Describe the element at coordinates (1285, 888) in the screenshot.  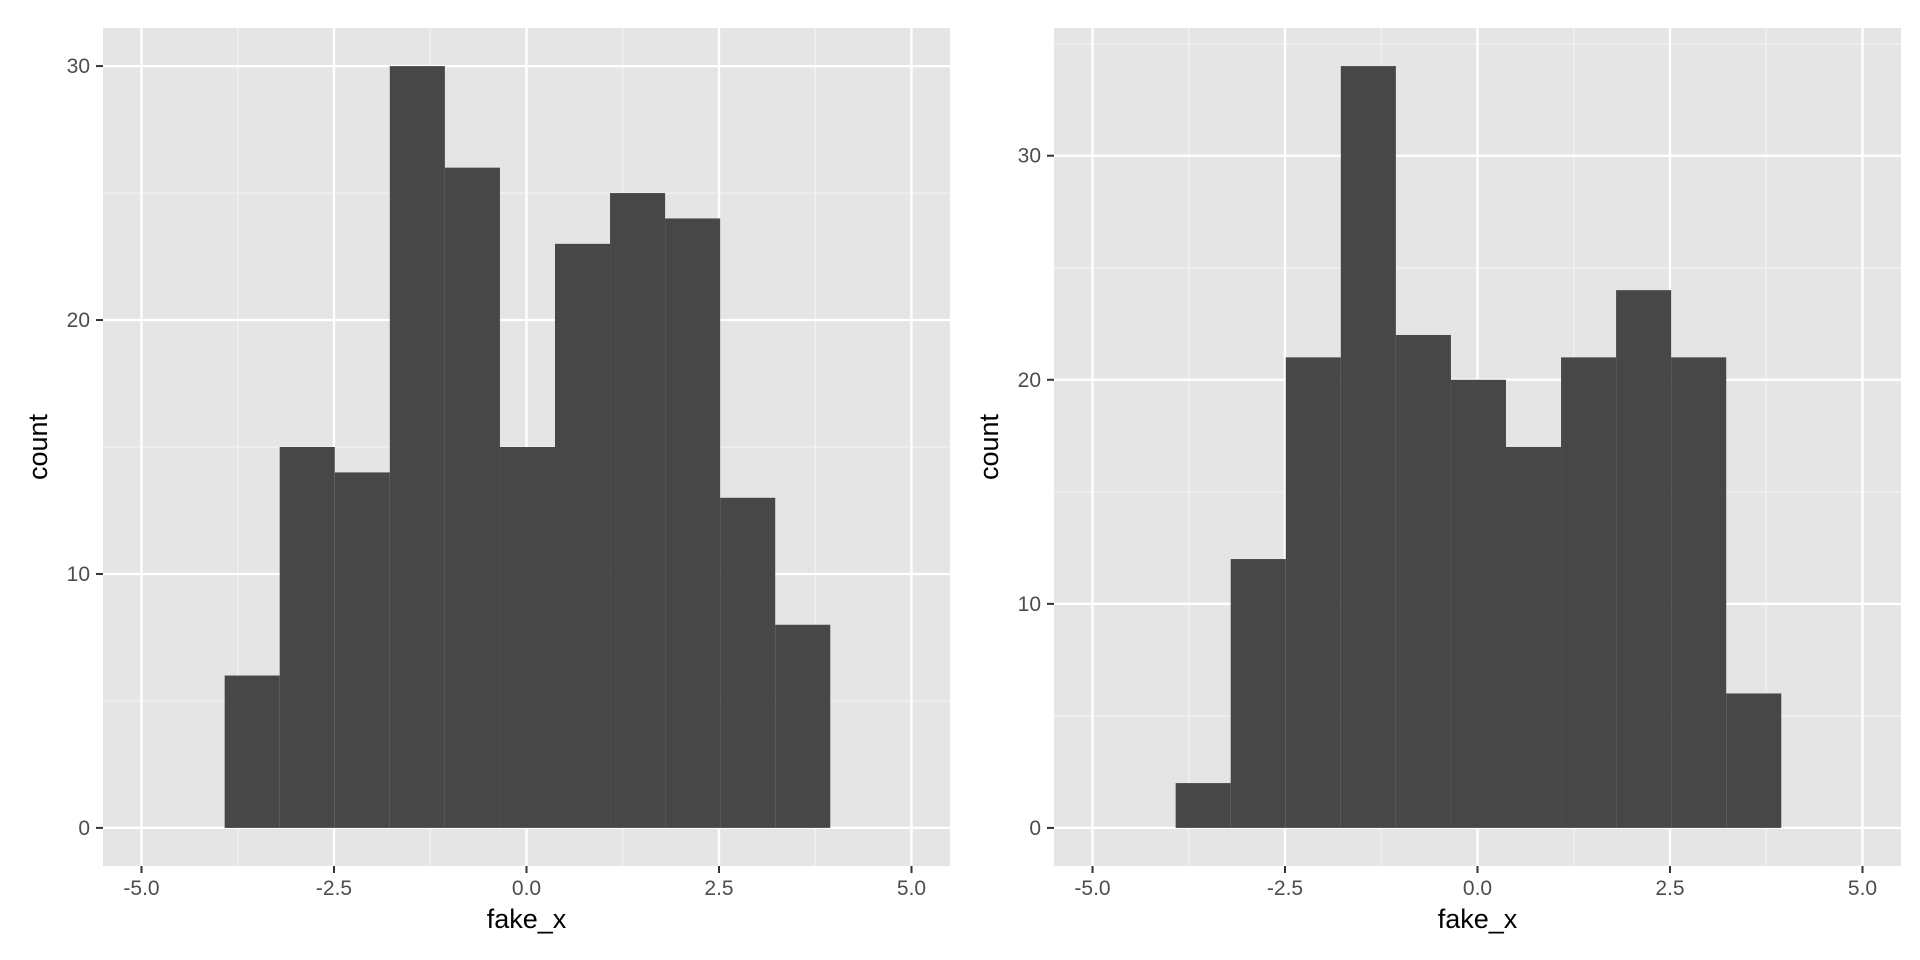
I see `right-x-tick-label: -2.5` at that location.